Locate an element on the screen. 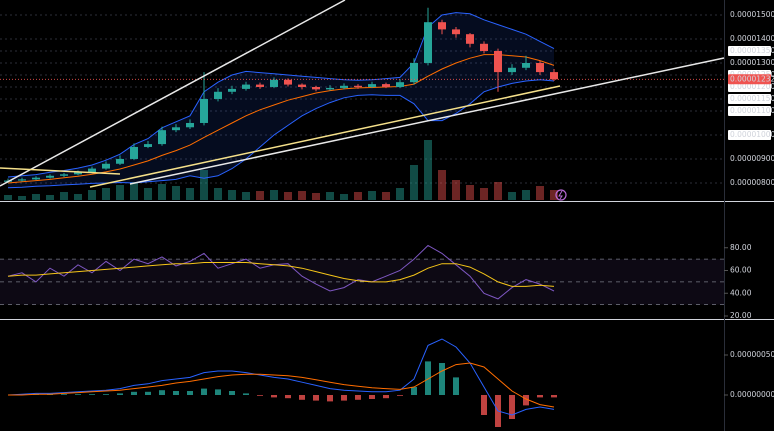 The height and width of the screenshot is (431, 774). y-tick-label: 0.00001300 is located at coordinates (752, 62).